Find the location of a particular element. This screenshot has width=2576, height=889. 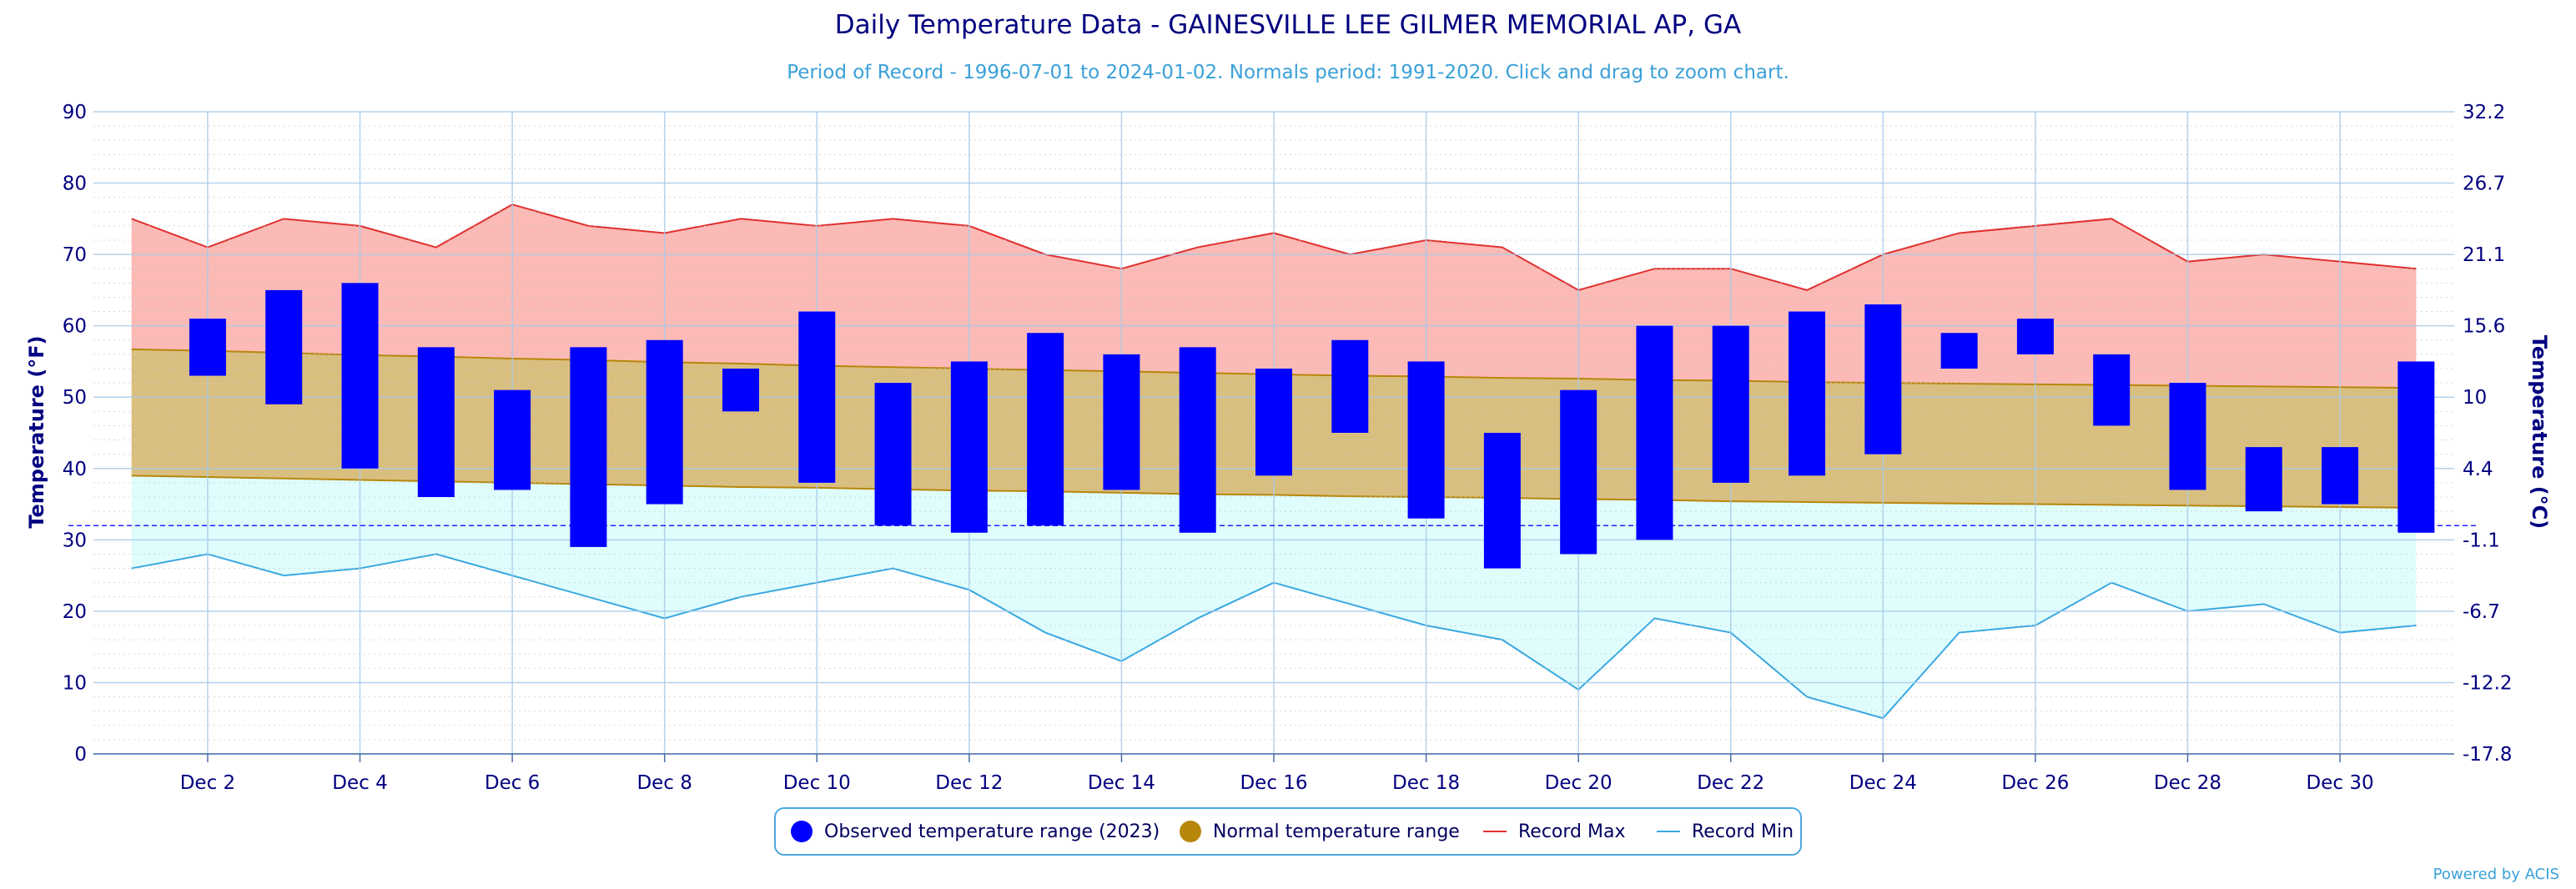

y-tick-label-left: 10 is located at coordinates (75, 683).